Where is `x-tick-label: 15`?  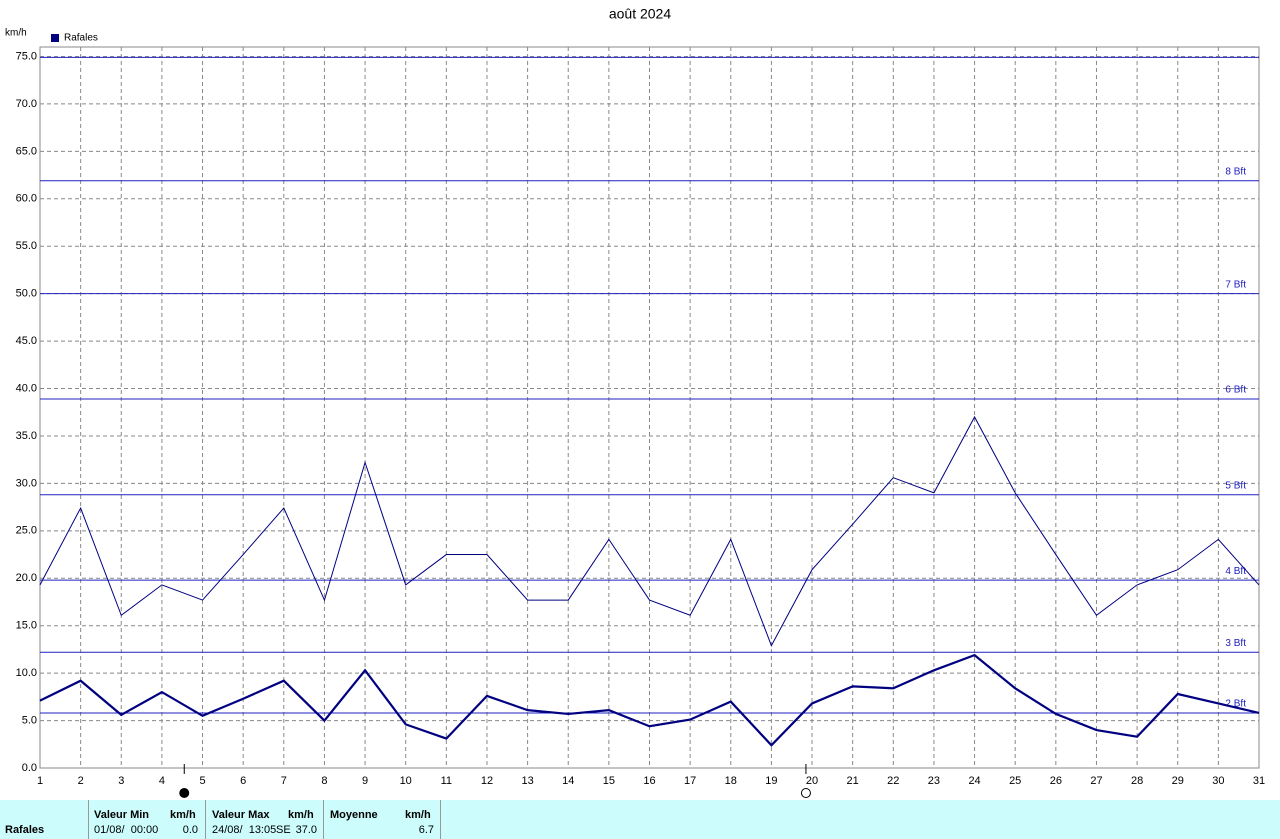 x-tick-label: 15 is located at coordinates (609, 781).